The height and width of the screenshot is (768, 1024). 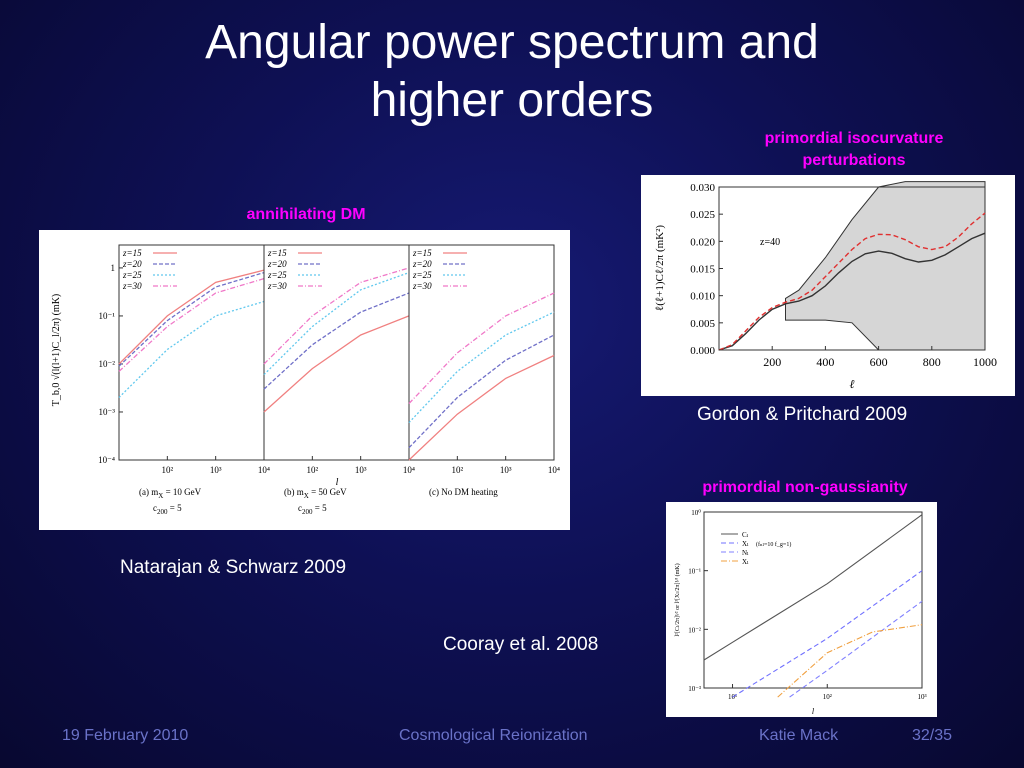 What do you see at coordinates (125, 735) in the screenshot?
I see `footer-date: 19 February 2010` at bounding box center [125, 735].